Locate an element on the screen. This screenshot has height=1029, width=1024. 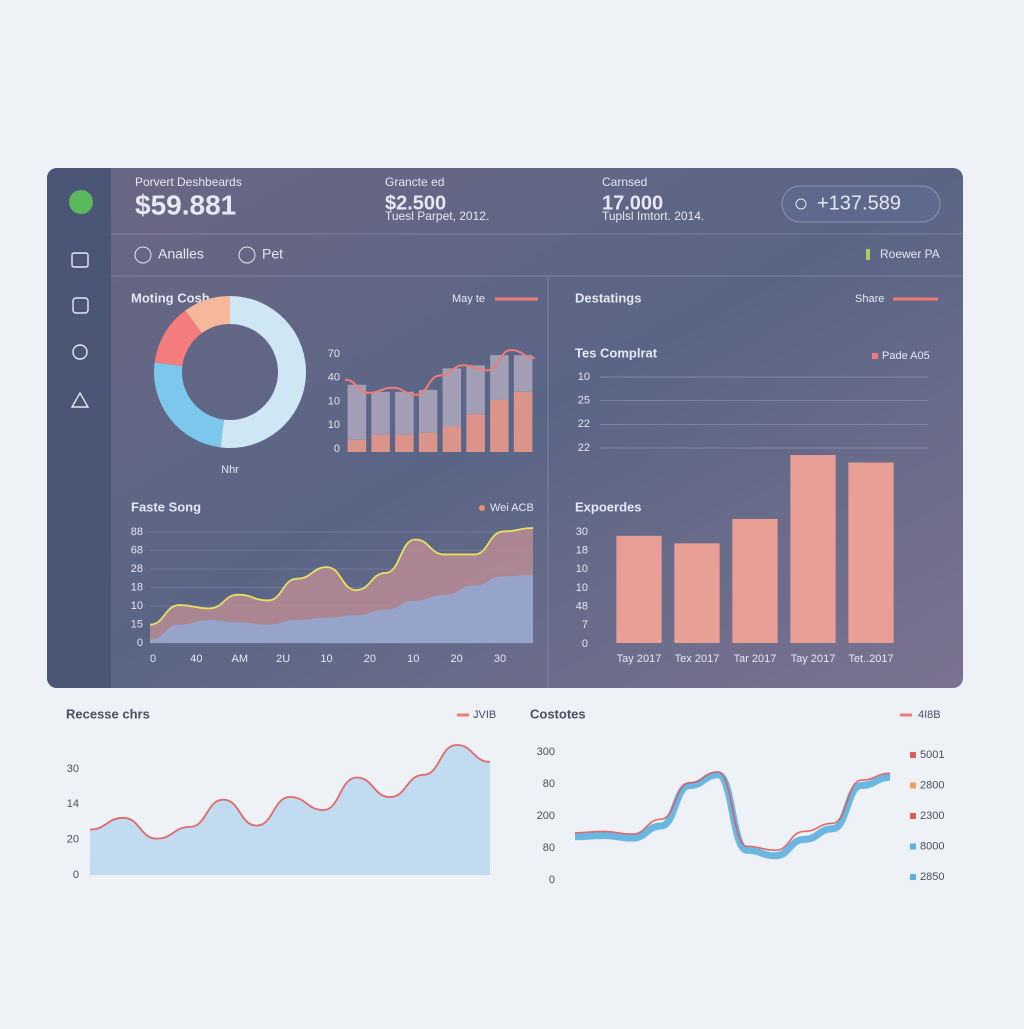
y-tick-label: 68 is located at coordinates (137, 550).